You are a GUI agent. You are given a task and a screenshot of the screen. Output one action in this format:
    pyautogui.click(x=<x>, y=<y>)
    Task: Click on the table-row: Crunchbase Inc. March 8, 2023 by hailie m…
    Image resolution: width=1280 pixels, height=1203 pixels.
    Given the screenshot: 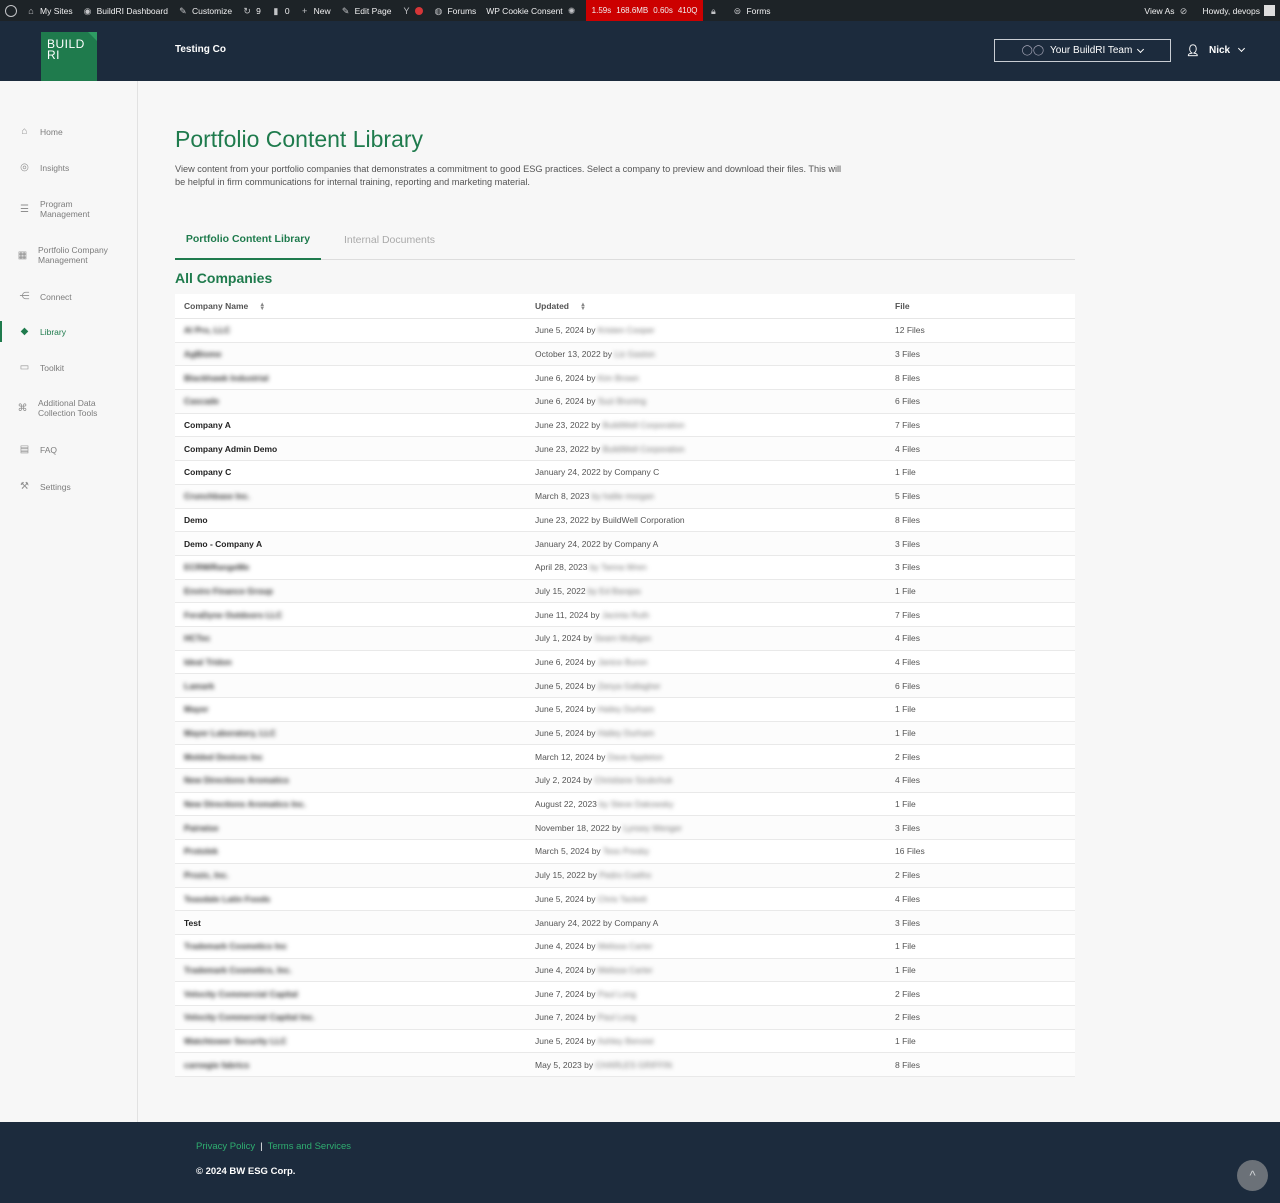 What is the action you would take?
    pyautogui.click(x=625, y=496)
    